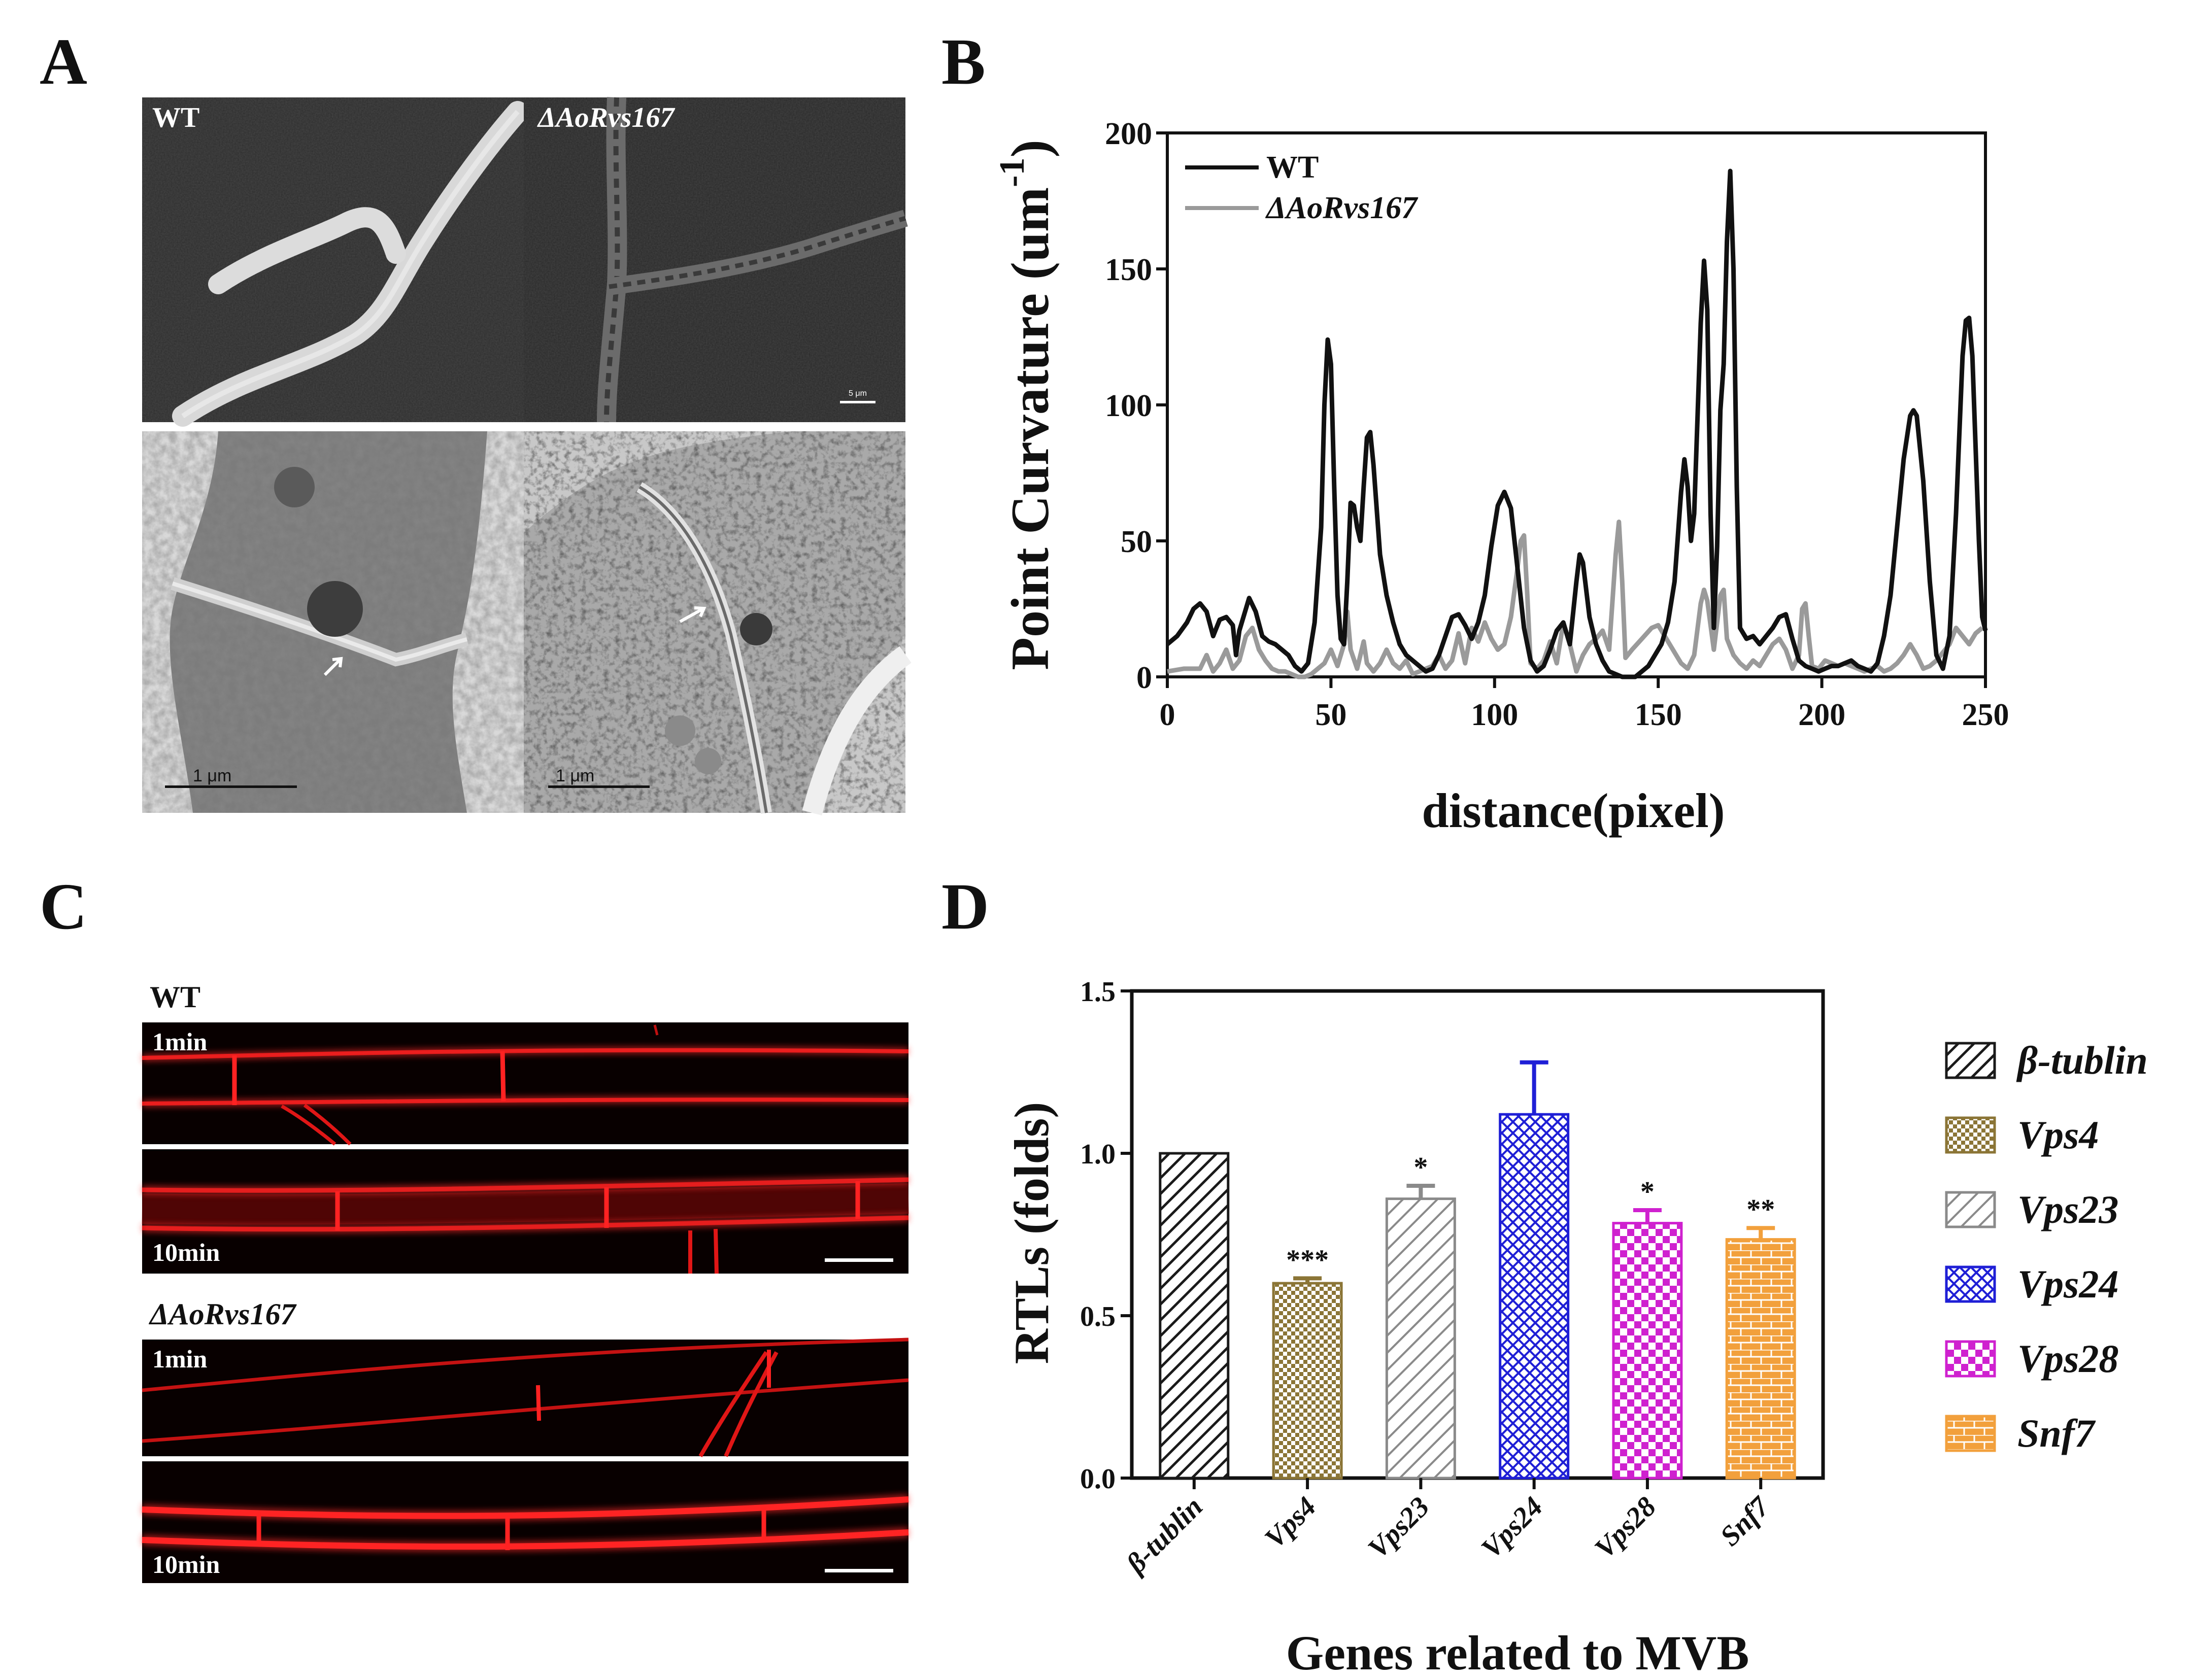 The height and width of the screenshot is (1680, 2190). Describe the element at coordinates (1512, 1527) in the screenshot. I see `chart-d-x-tick-label: Vps24` at that location.